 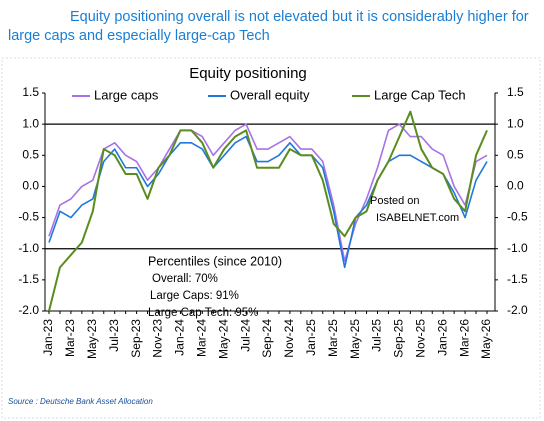 What do you see at coordinates (30, 186) in the screenshot?
I see `y-tick-label: 0.0` at bounding box center [30, 186].